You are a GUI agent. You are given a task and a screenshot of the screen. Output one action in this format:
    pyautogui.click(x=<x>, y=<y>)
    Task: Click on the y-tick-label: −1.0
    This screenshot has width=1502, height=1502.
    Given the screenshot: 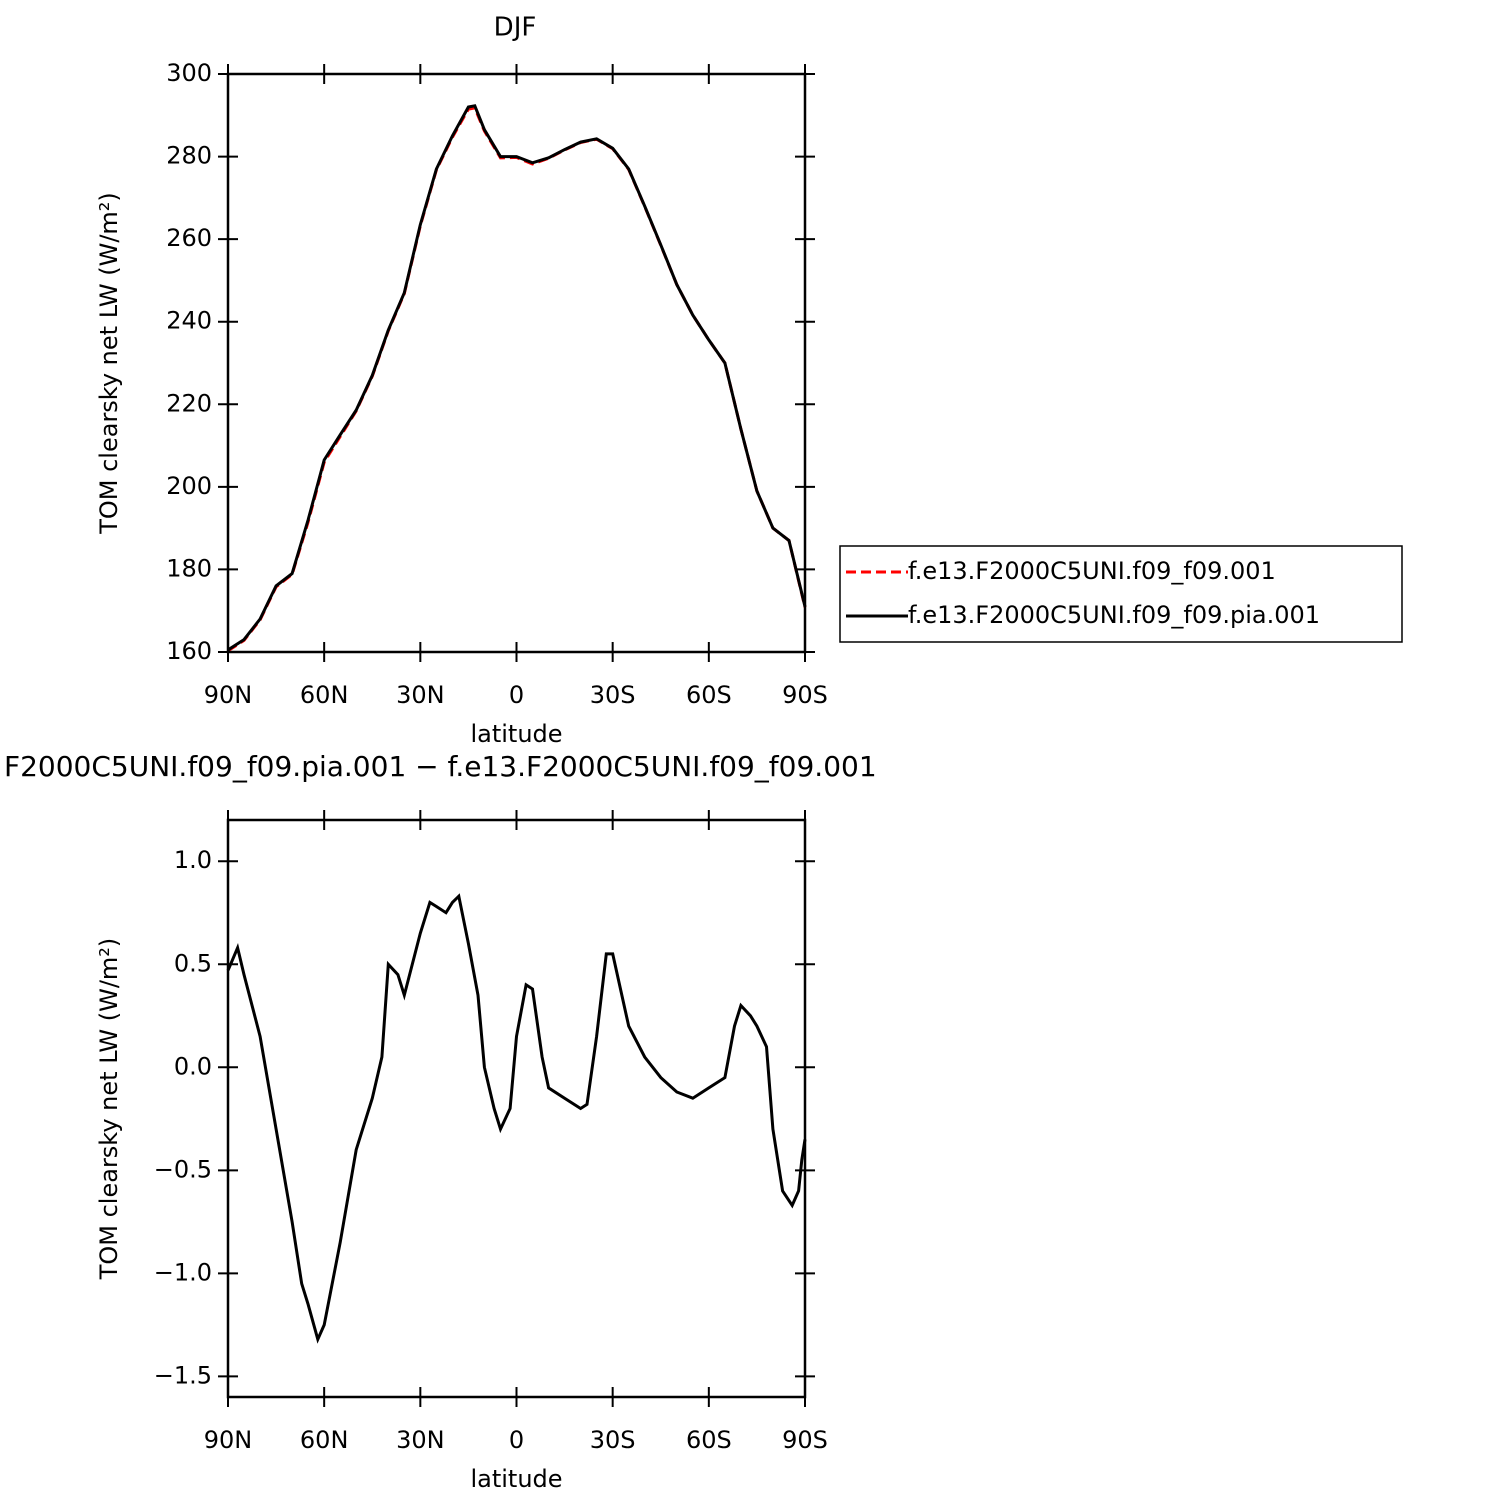 What is the action you would take?
    pyautogui.click(x=183, y=1272)
    